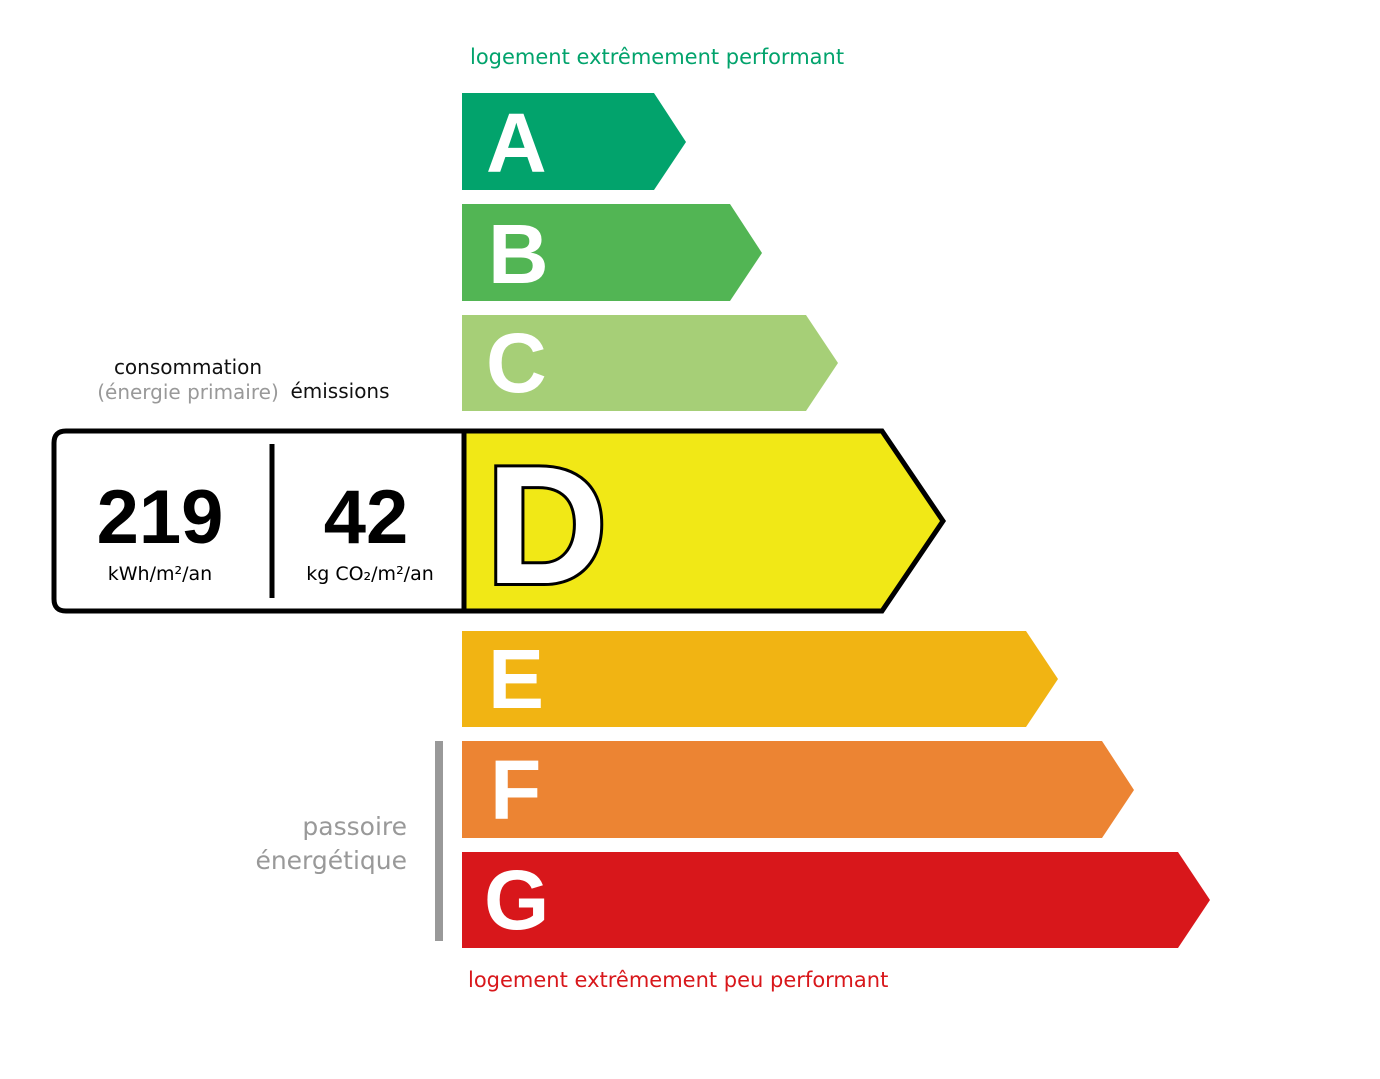 This screenshot has width=1380, height=1079. What do you see at coordinates (354, 826) in the screenshot?
I see `passoire-label-line1: passoire` at bounding box center [354, 826].